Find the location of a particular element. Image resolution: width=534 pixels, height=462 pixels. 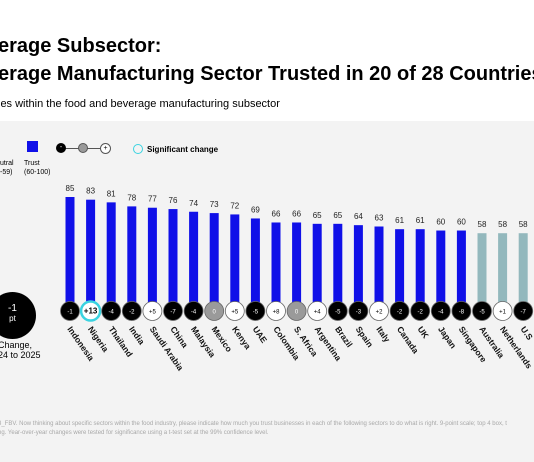

category-label: UAE is located at coordinates (260, 334).